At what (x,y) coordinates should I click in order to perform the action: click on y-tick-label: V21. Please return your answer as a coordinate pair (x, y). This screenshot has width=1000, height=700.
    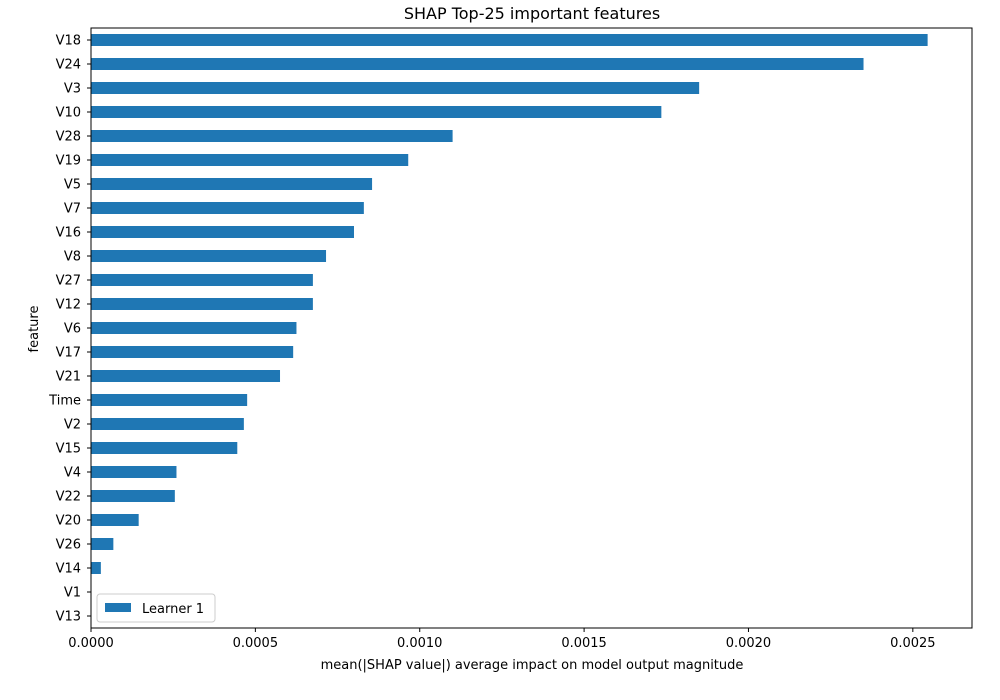
    Looking at the image, I should click on (68, 377).